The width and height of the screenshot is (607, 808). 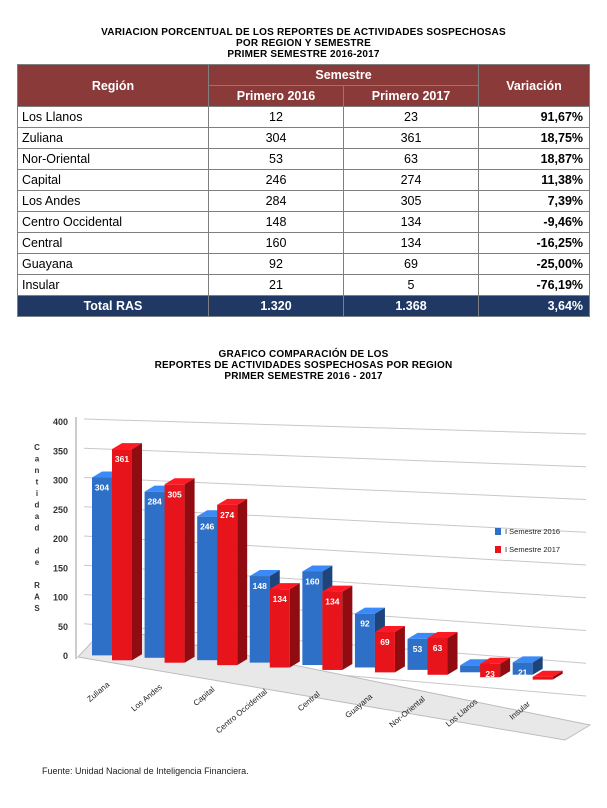 I want to click on table-row: Los Llanos 12 23 91,67%, so click(x=304, y=117).